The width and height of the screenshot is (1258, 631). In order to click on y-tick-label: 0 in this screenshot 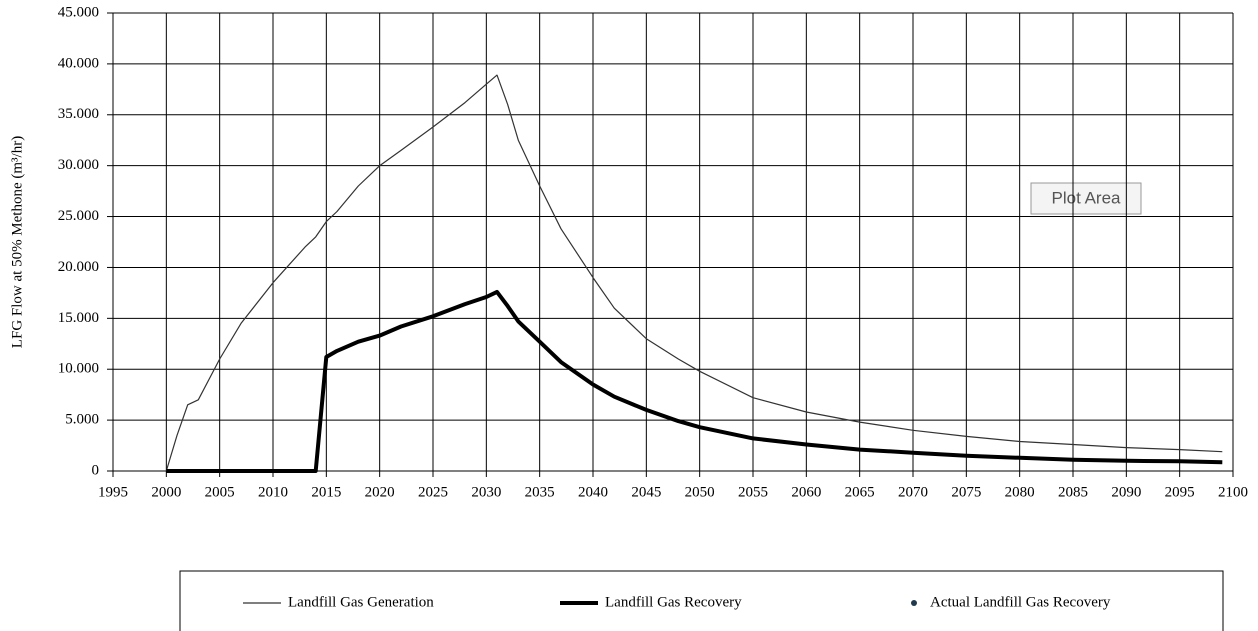, I will do `click(96, 470)`.